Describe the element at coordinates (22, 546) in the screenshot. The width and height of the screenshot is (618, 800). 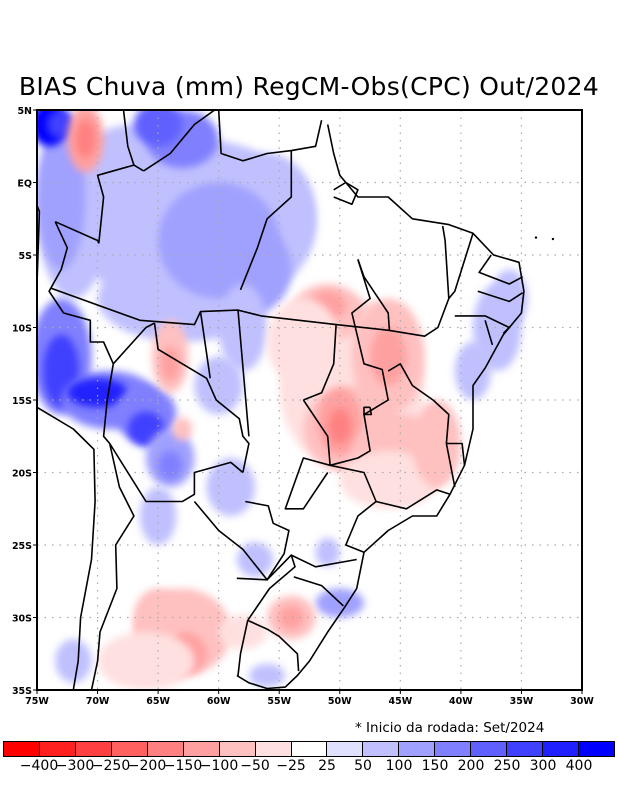
I see `lat-tick-label: 25S` at that location.